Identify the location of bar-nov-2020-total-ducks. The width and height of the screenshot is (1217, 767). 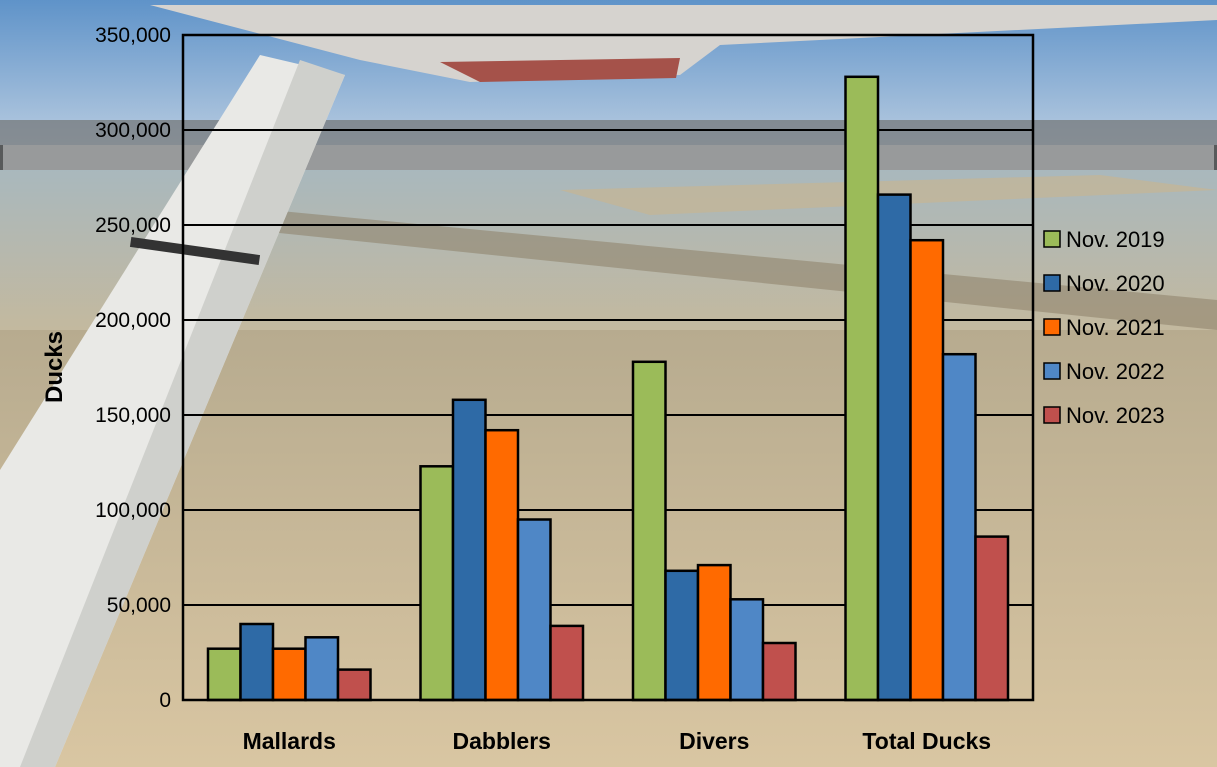
(894, 447).